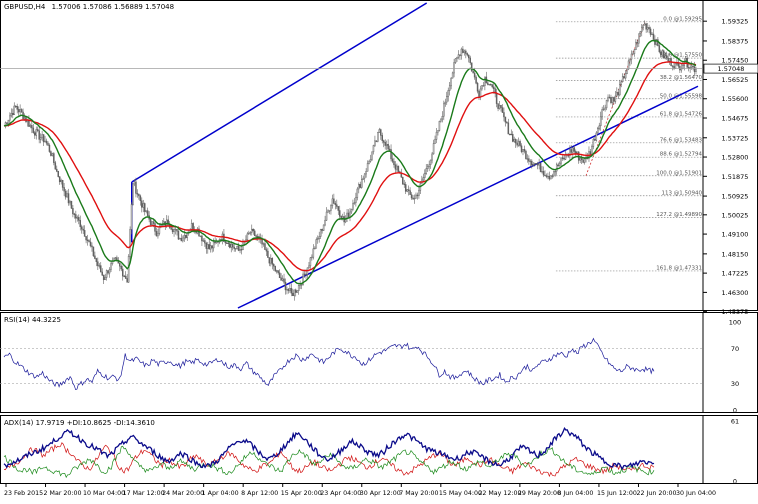  I want to click on adx-series, so click(329, 453).